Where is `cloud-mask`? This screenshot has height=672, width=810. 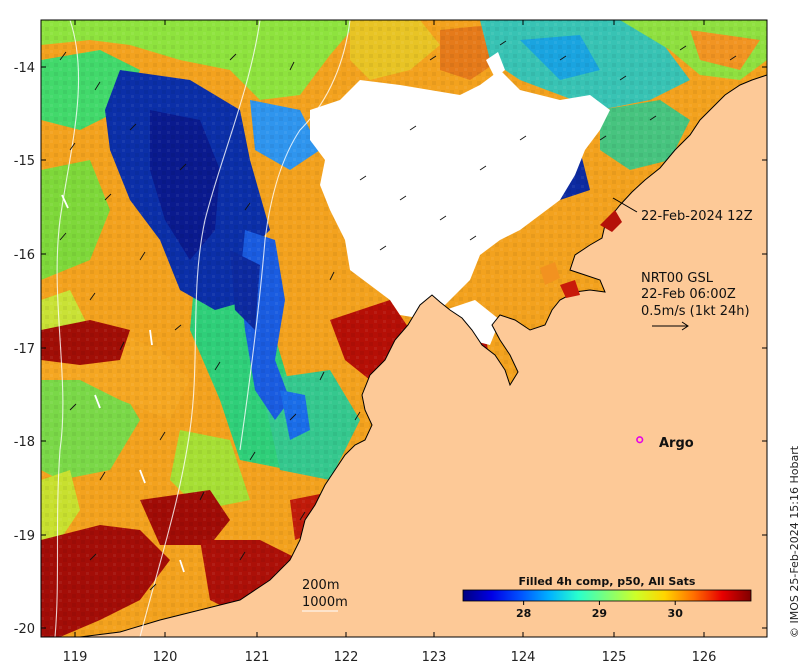
cloud-mask is located at coordinates (460, 195).